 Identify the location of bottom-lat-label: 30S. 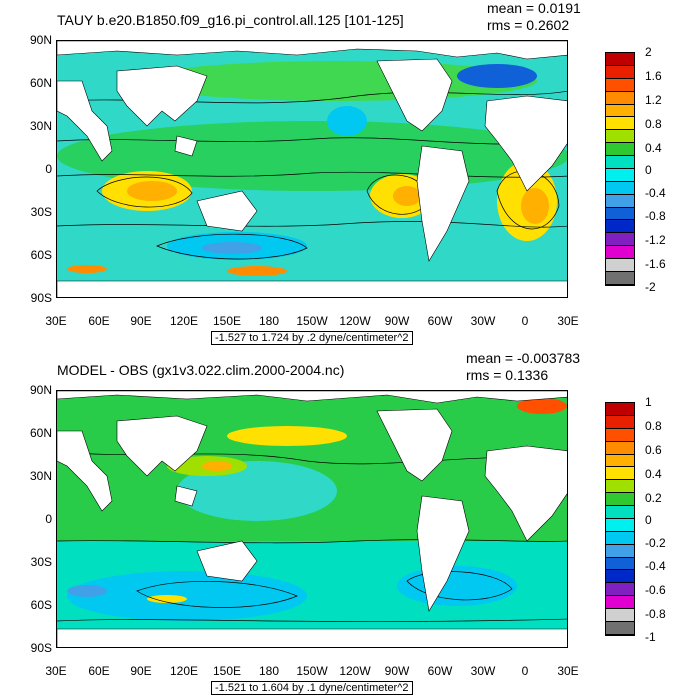
(41, 562).